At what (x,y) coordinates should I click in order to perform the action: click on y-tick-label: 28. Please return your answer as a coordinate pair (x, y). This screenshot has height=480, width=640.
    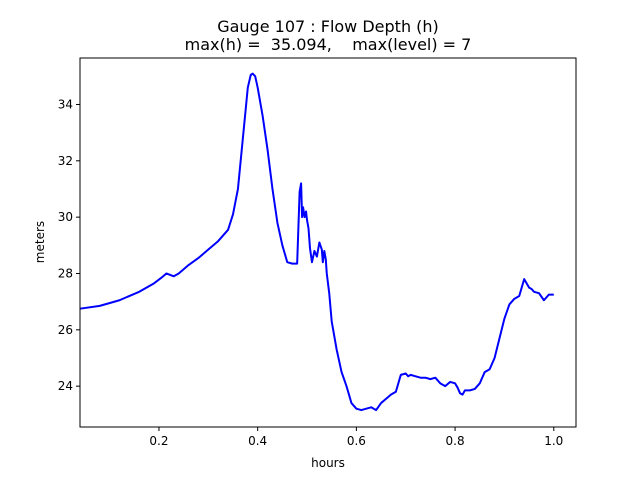
    Looking at the image, I should click on (65, 273).